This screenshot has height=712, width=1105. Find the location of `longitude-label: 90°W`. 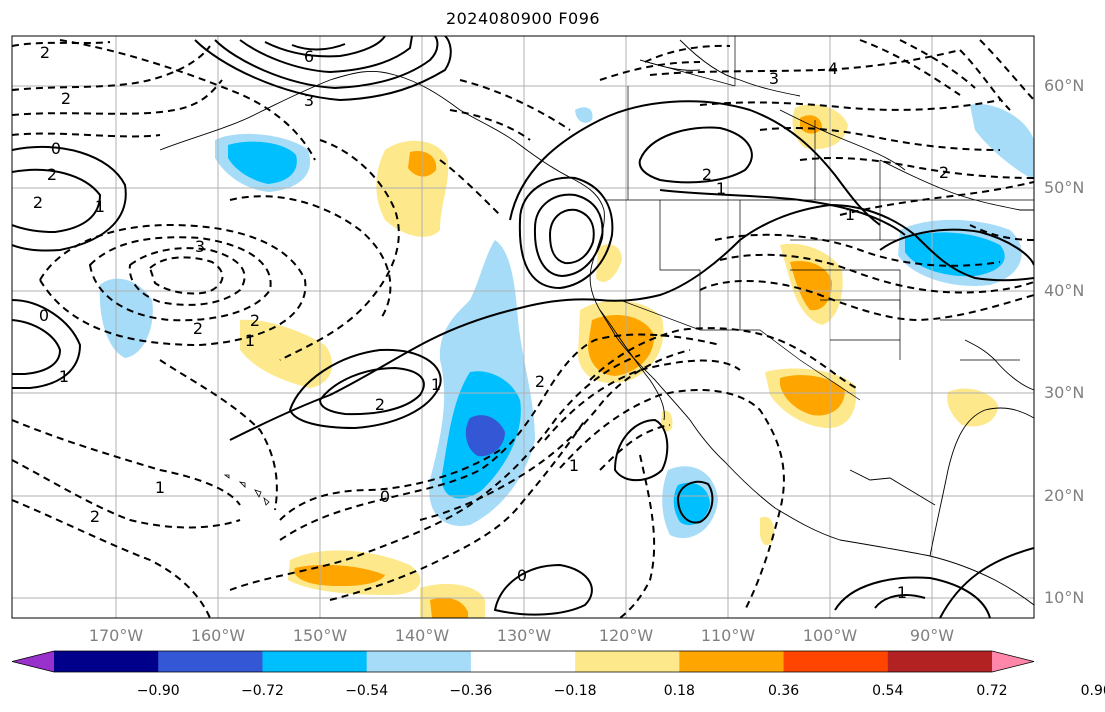

longitude-label: 90°W is located at coordinates (932, 635).